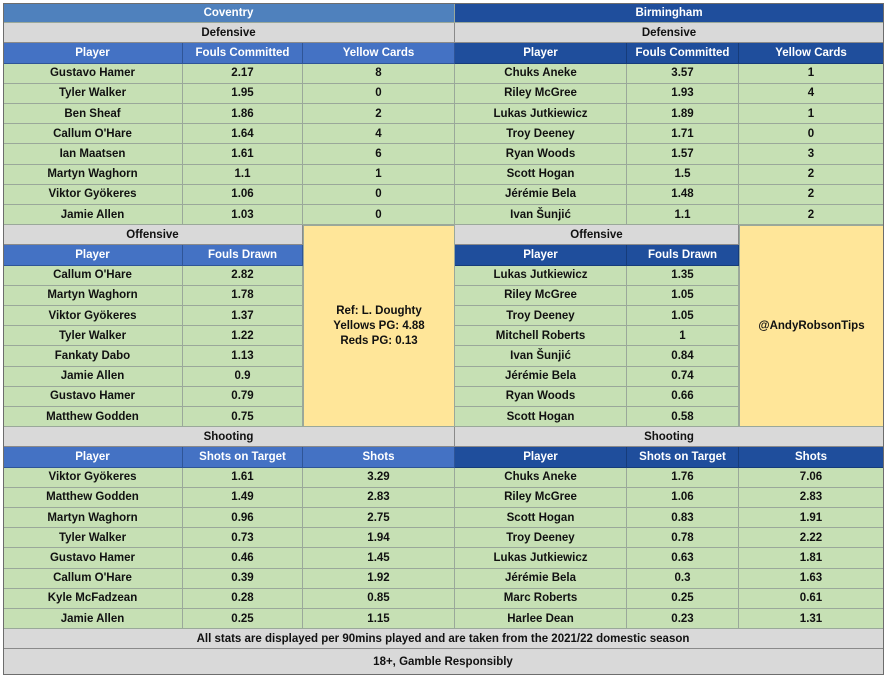 This screenshot has height=679, width=888. Describe the element at coordinates (811, 73) in the screenshot. I see `defensive-right-row-0-col-2: 1` at that location.